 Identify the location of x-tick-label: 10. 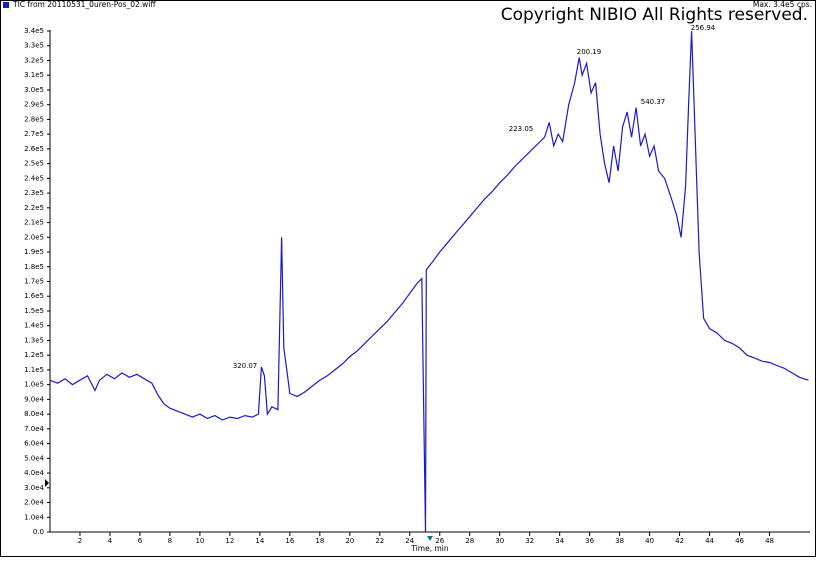
(199, 541).